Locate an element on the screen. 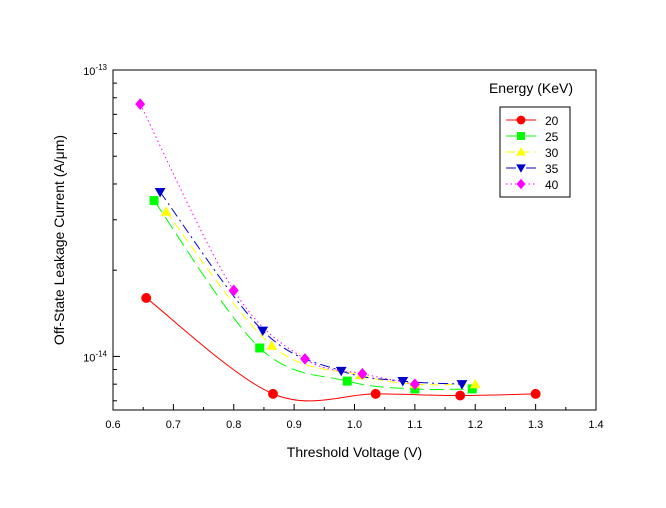 The width and height of the screenshot is (666, 508). x-tick-label: 1.2 is located at coordinates (475, 425).